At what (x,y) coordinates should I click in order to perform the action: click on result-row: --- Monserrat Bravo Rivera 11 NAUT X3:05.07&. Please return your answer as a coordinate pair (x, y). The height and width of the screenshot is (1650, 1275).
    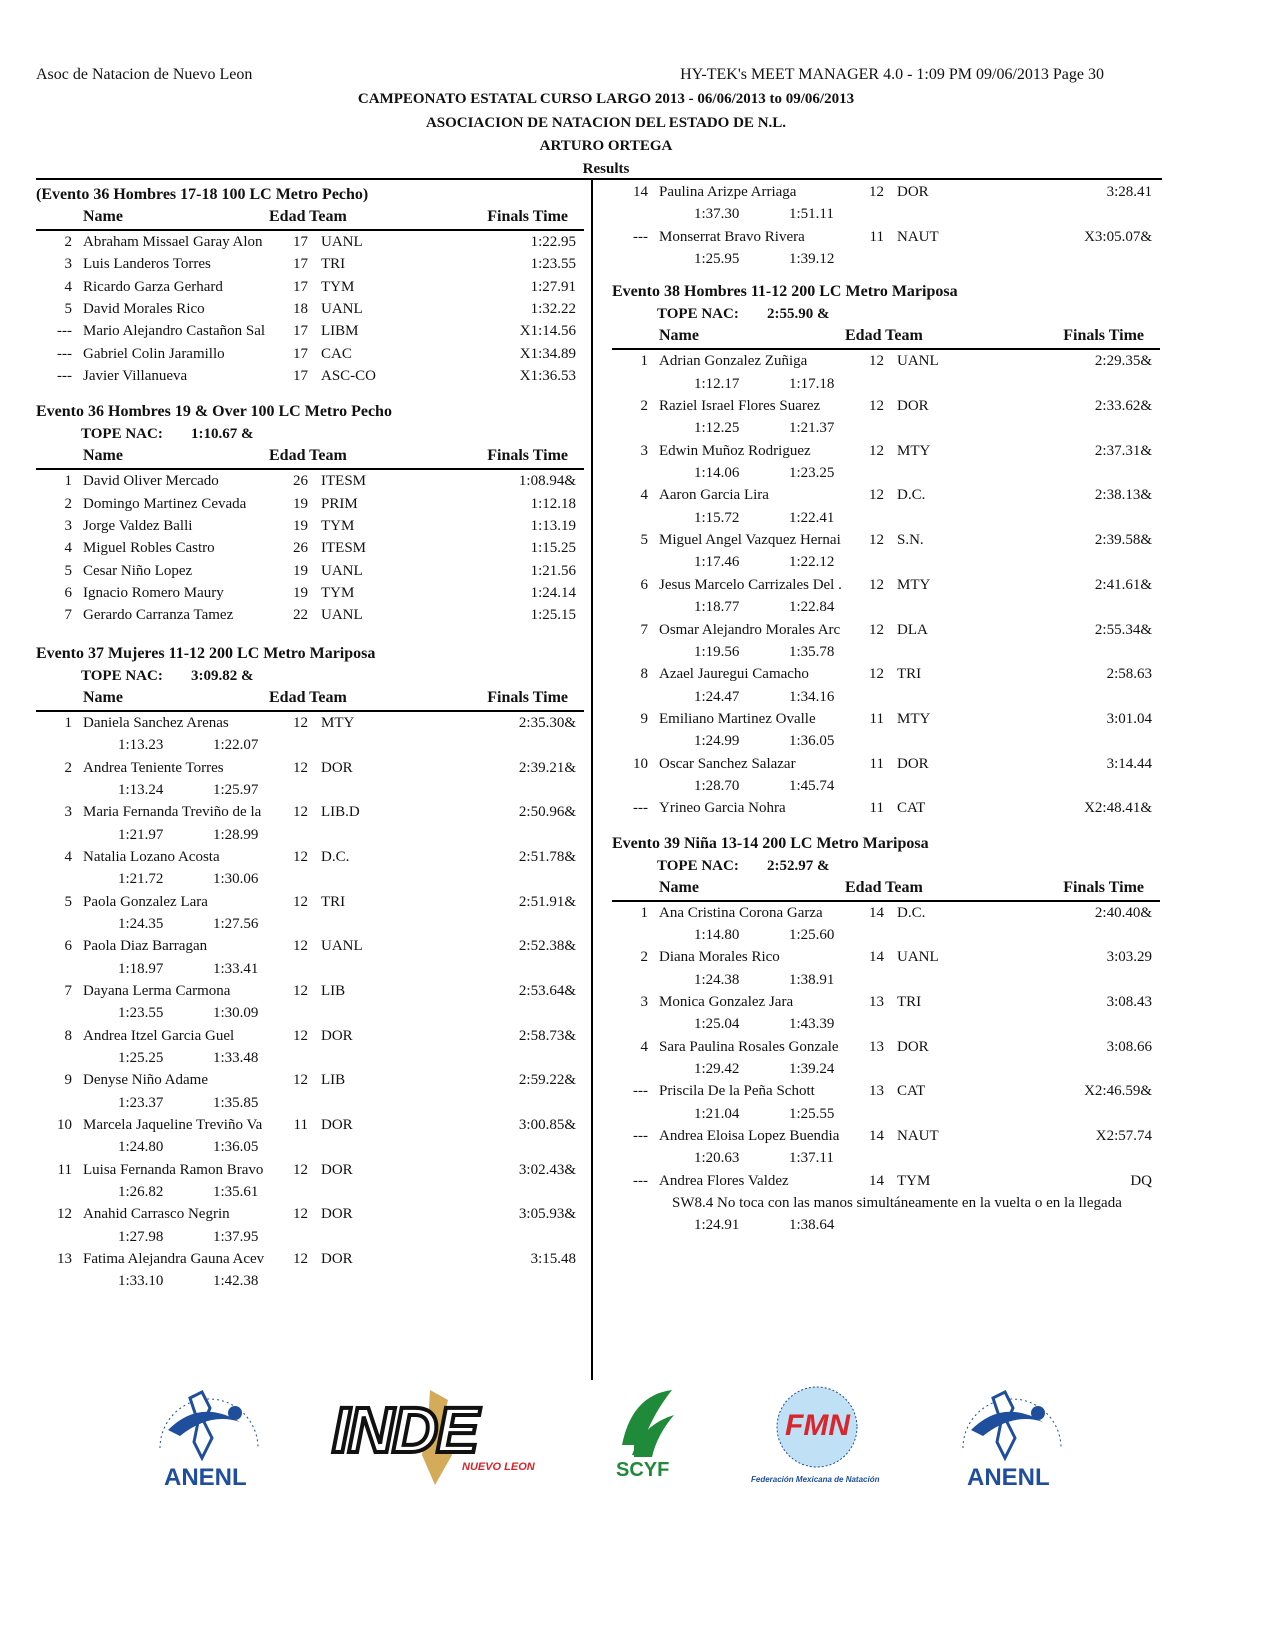
    Looking at the image, I should click on (886, 237).